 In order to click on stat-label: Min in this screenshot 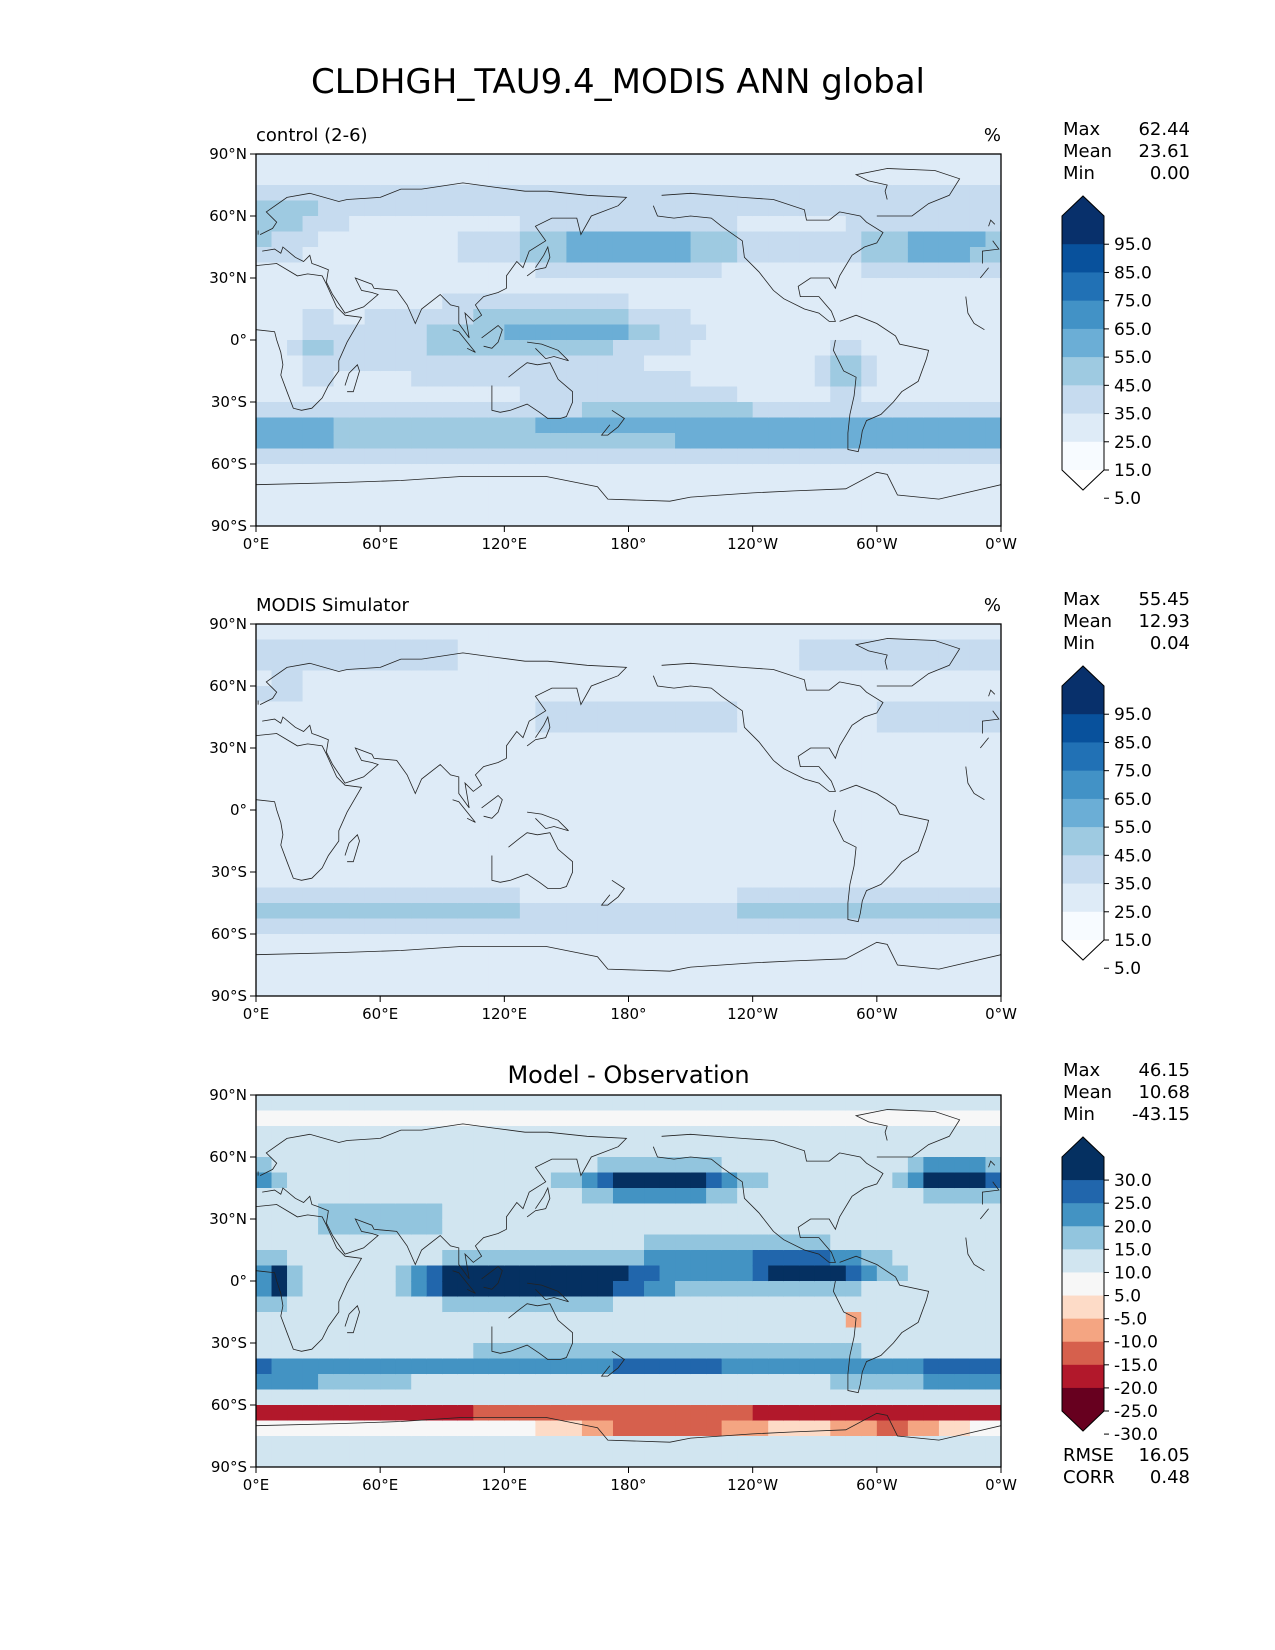, I will do `click(1079, 1114)`.